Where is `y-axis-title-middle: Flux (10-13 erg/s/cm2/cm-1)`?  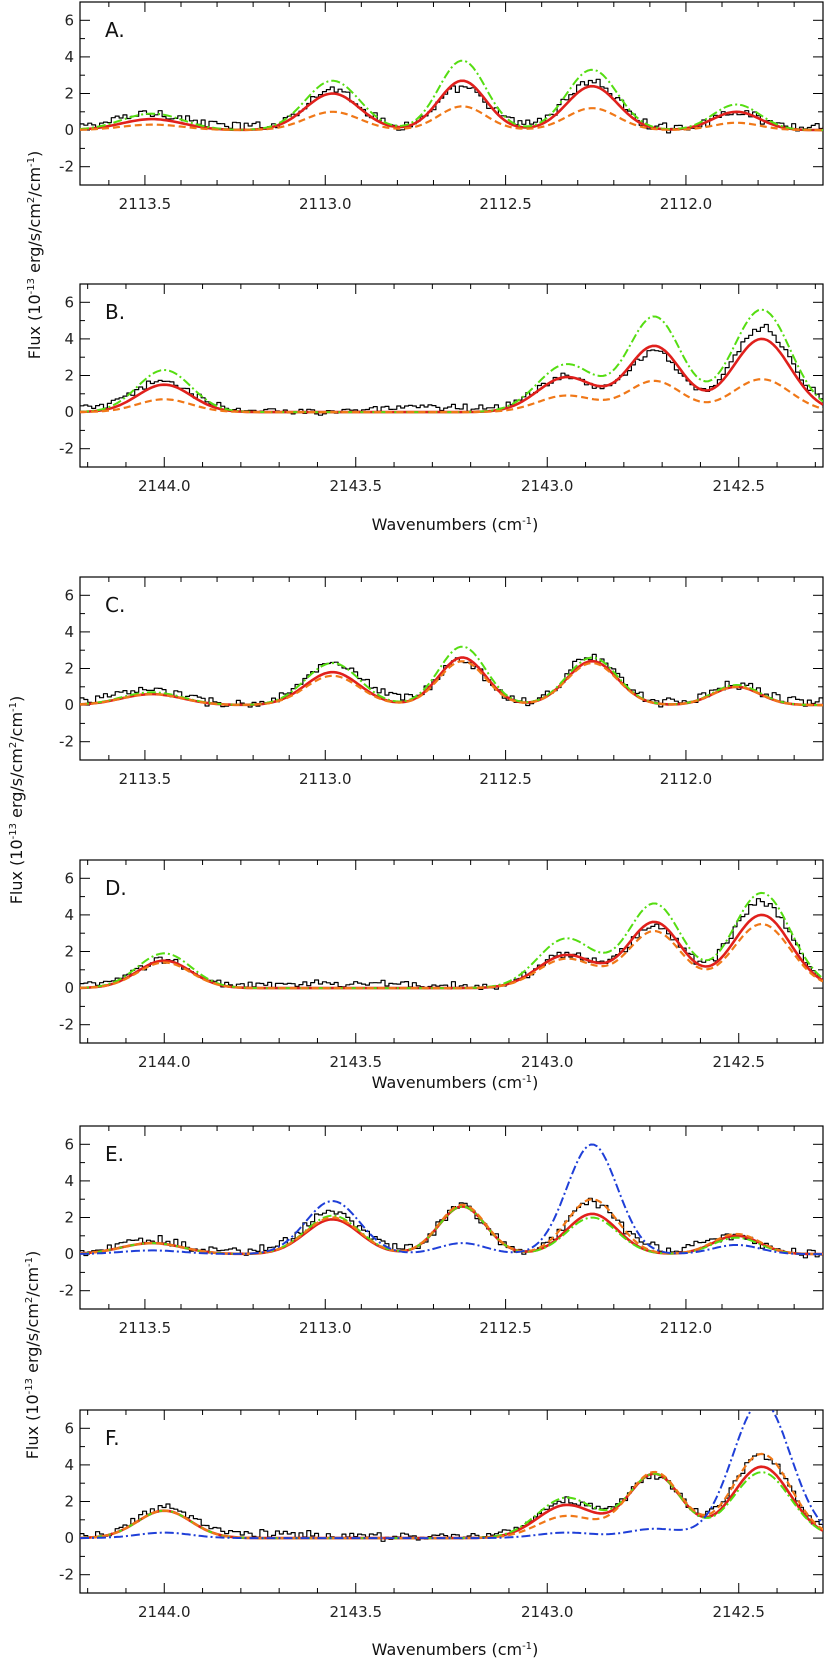
y-axis-title-middle: Flux (10-13 erg/s/cm2/cm-1) is located at coordinates (16, 800).